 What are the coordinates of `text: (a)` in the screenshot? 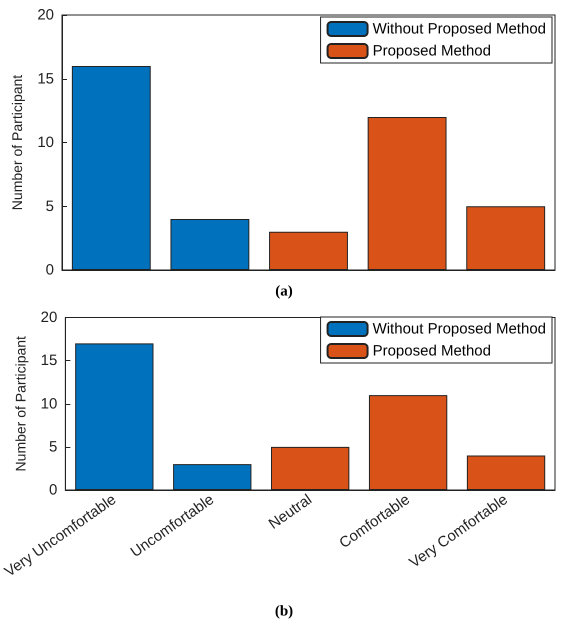 It's located at (284, 292).